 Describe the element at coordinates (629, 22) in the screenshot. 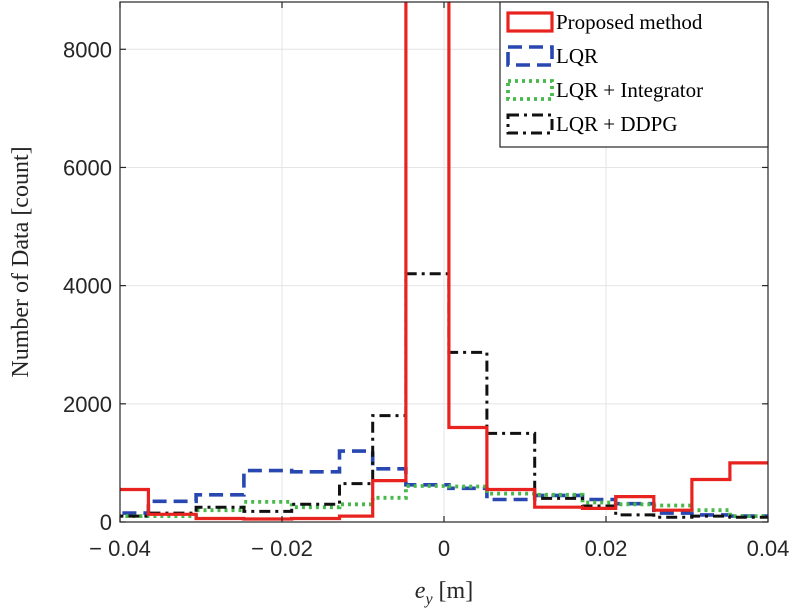

I see `legend-label: Proposed method` at that location.